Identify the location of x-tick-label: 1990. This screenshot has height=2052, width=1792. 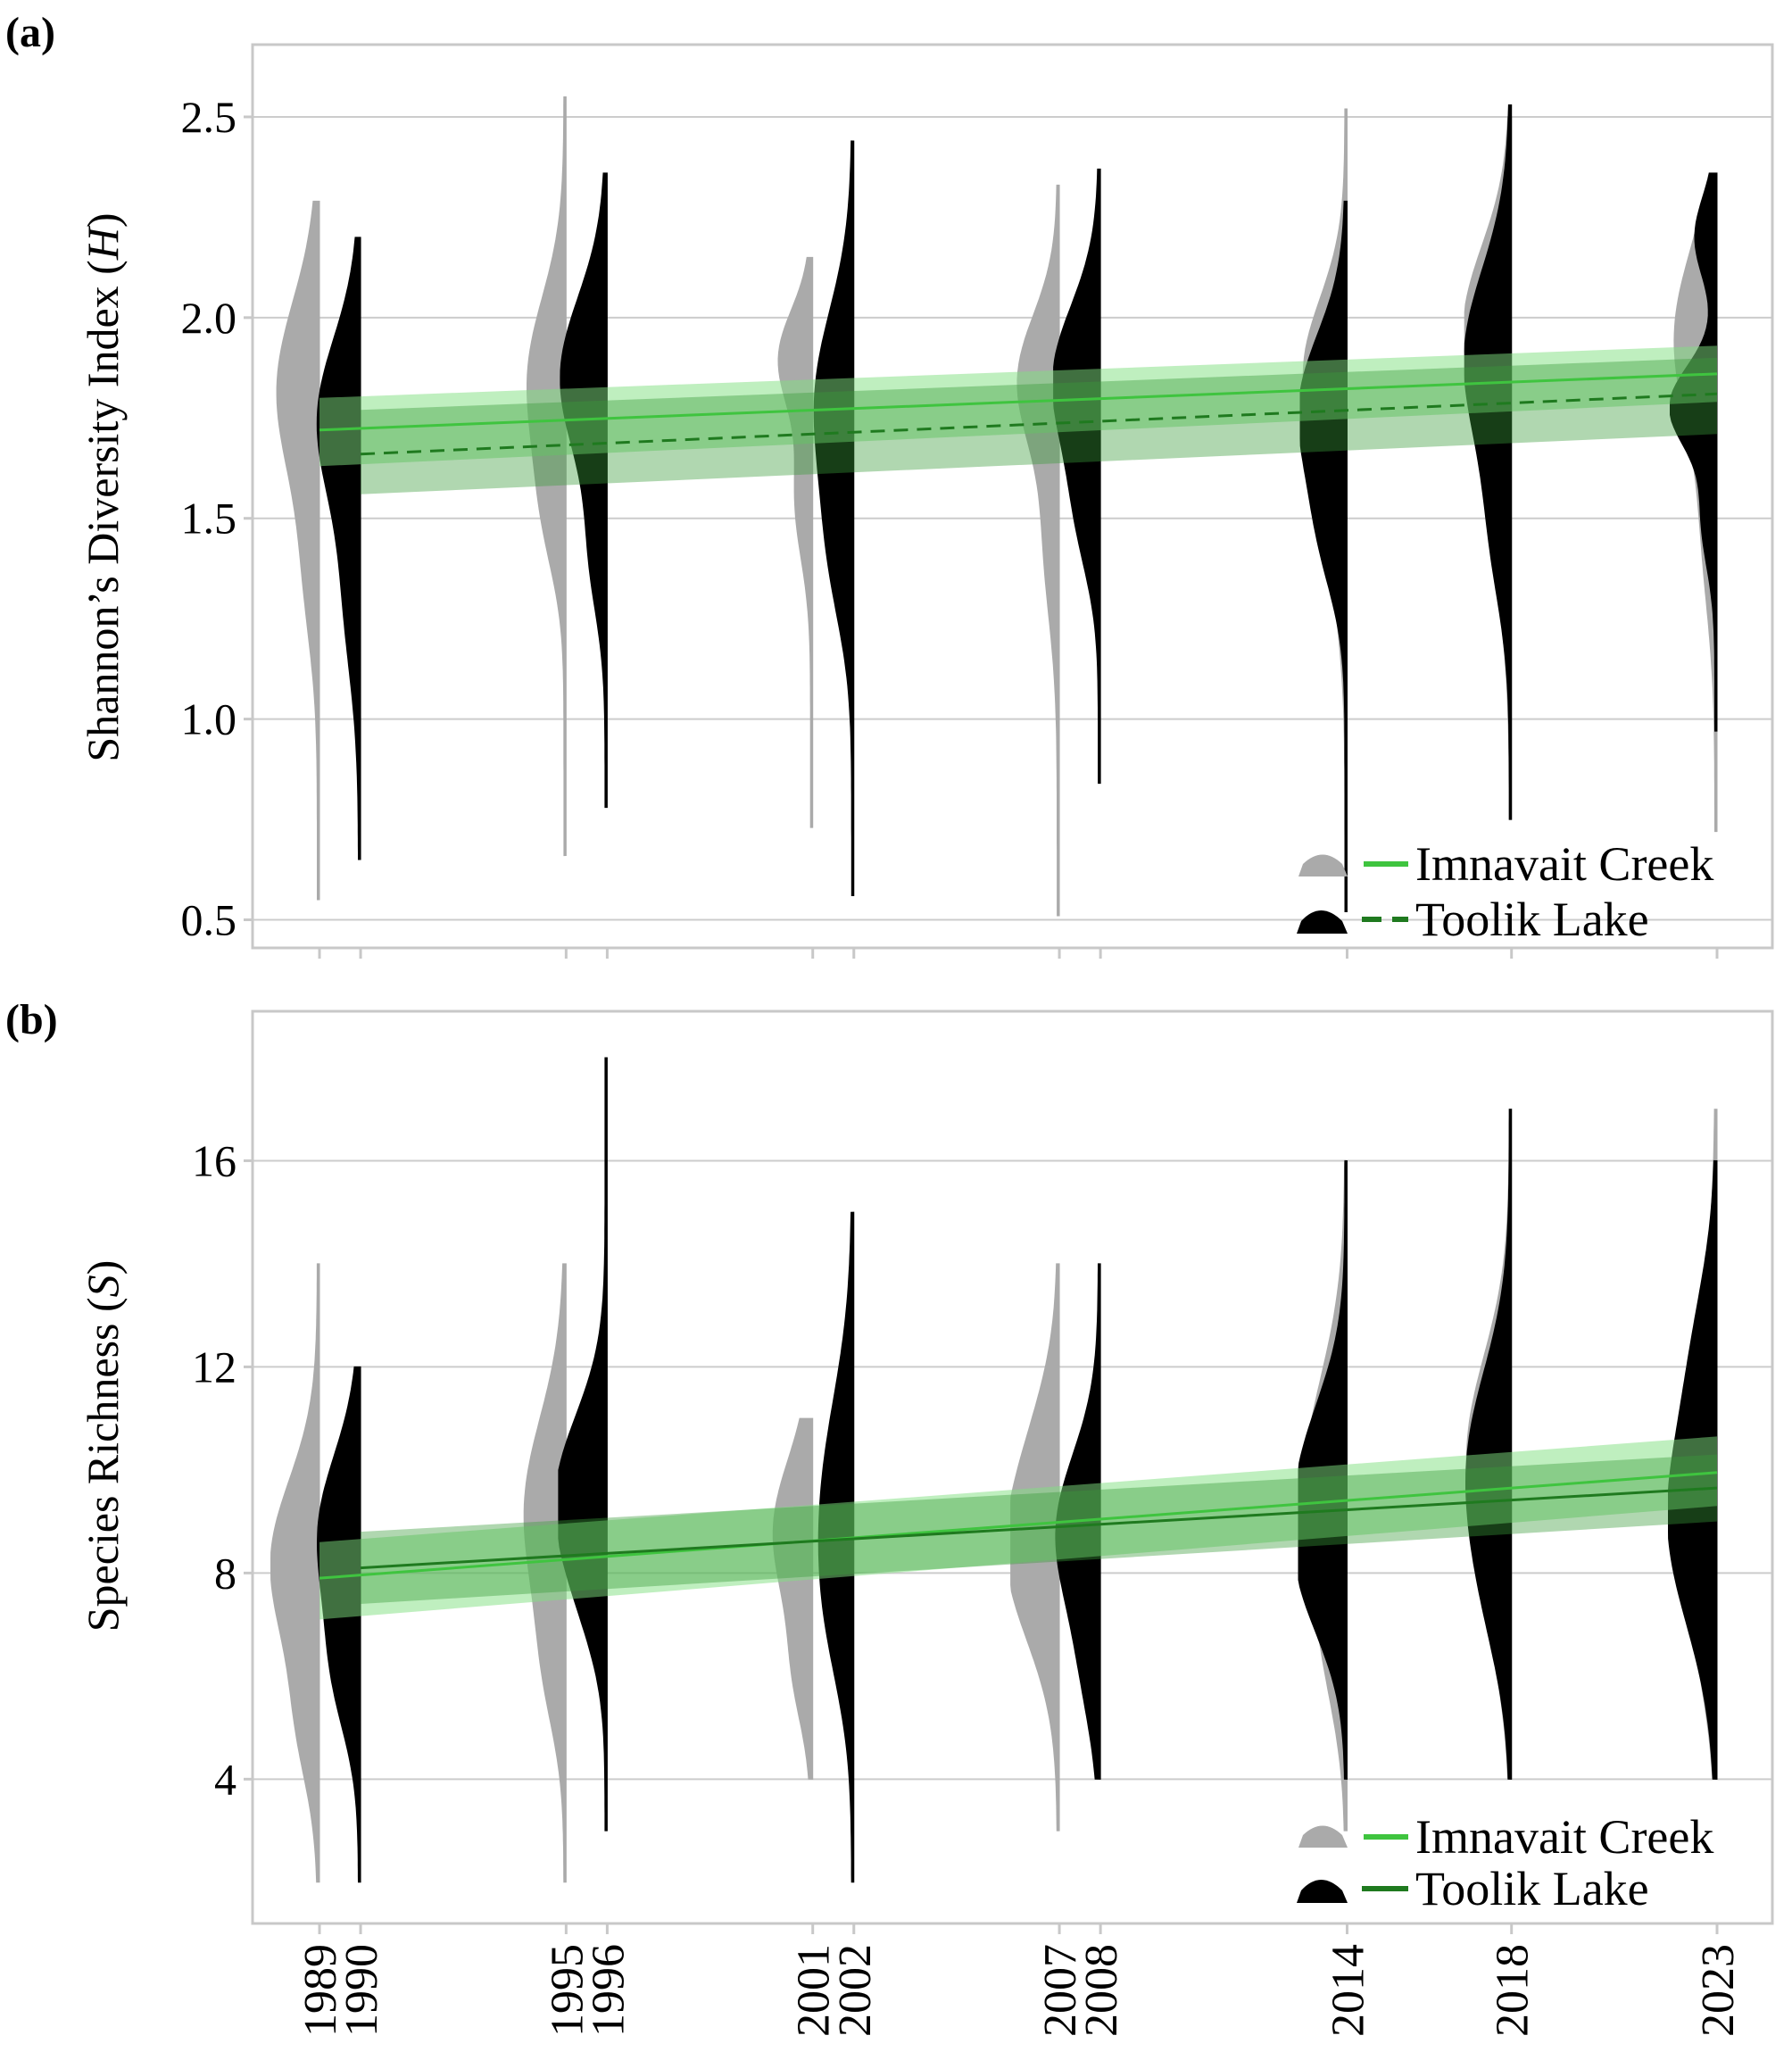
(361, 1991).